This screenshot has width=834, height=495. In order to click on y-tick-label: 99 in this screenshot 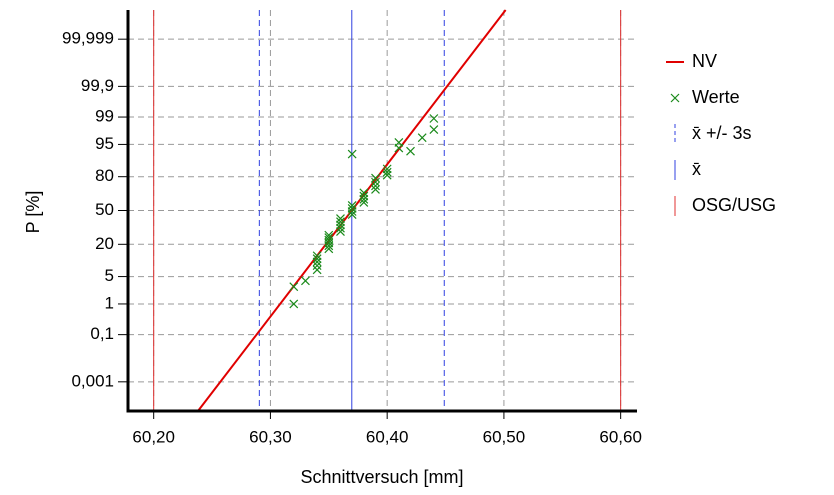, I will do `click(104, 116)`.